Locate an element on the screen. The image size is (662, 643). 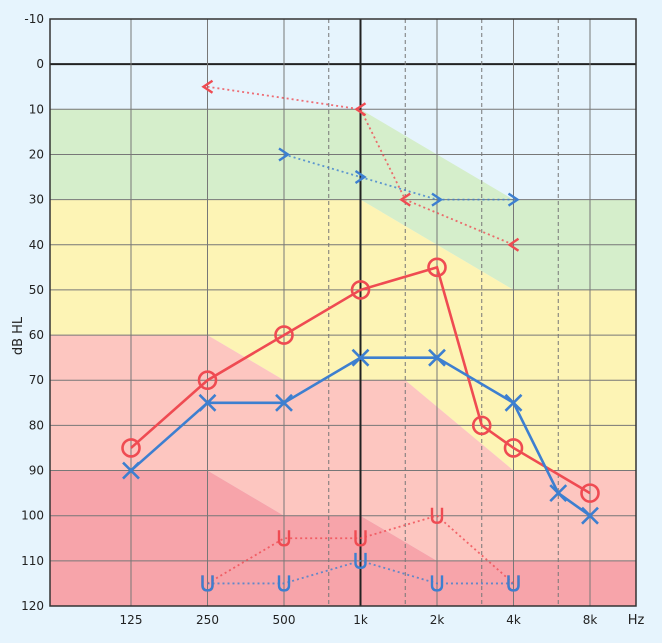
x-tick-label: 1k is located at coordinates (360, 620).